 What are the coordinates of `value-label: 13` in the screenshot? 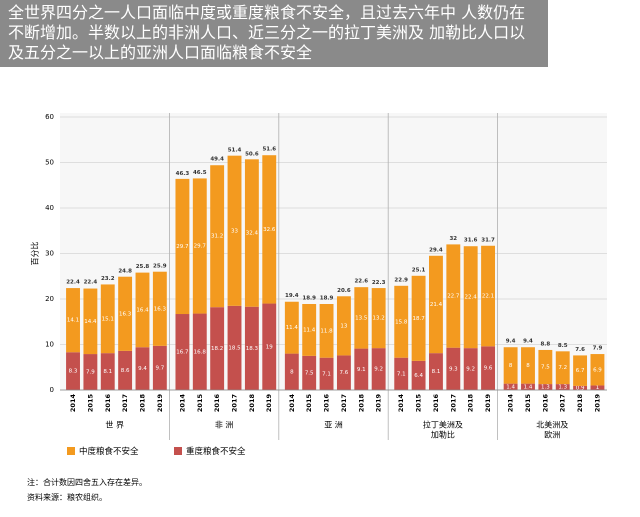 It's located at (343, 326).